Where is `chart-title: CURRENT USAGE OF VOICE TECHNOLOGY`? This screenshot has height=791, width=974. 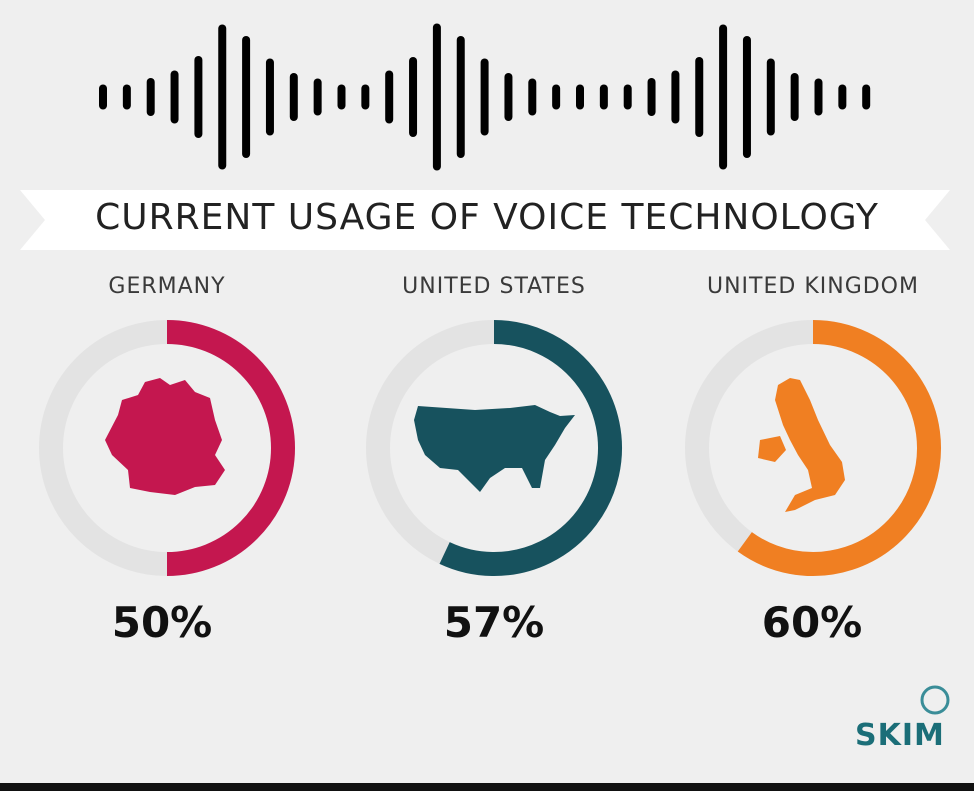 chart-title: CURRENT USAGE OF VOICE TECHNOLOGY is located at coordinates (487, 217).